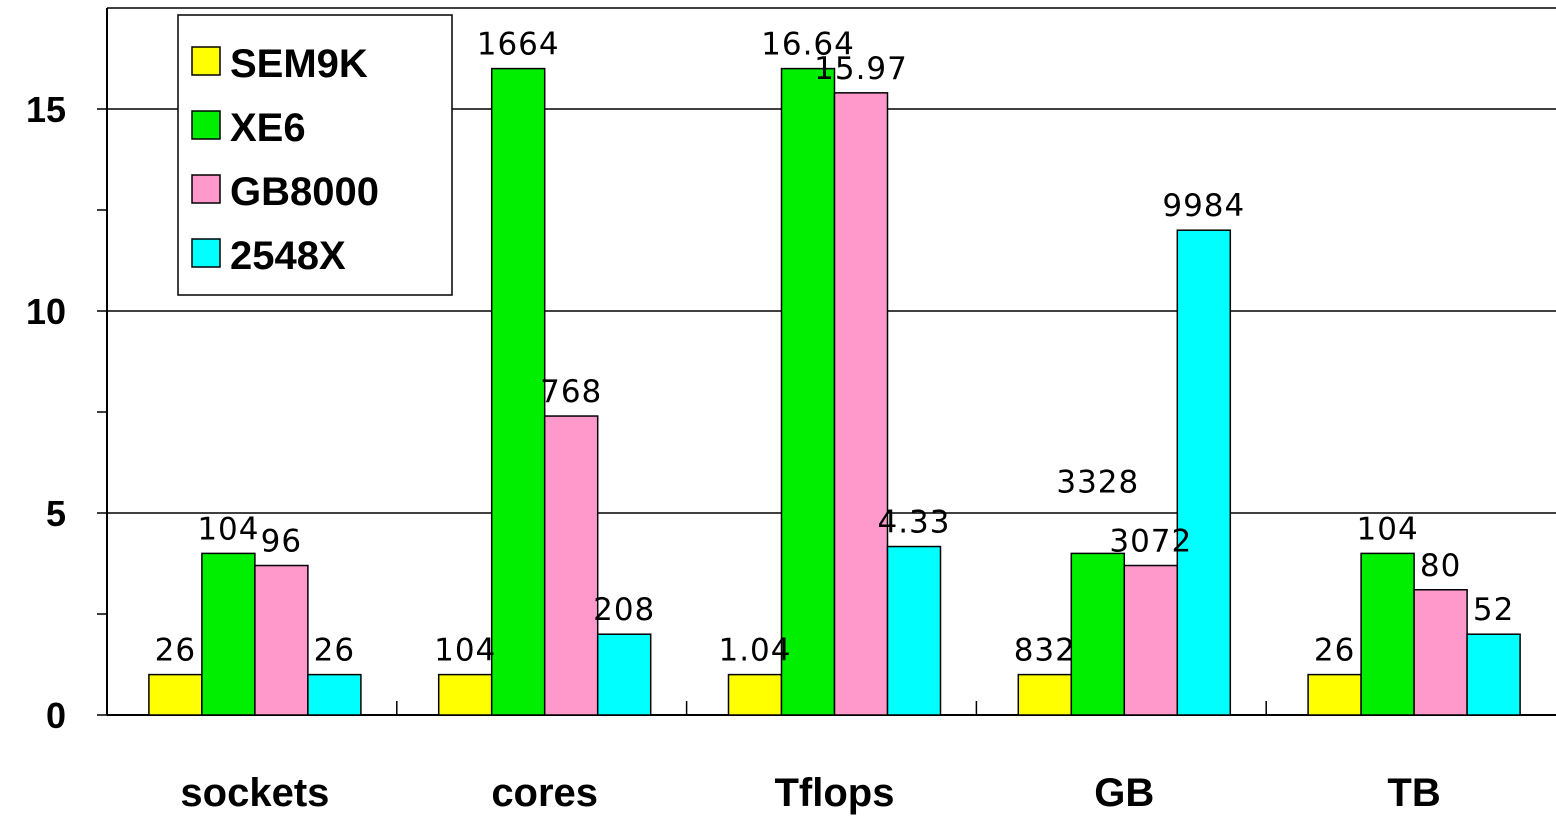  Describe the element at coordinates (1203, 206) in the screenshot. I see `data-label: 9984` at that location.